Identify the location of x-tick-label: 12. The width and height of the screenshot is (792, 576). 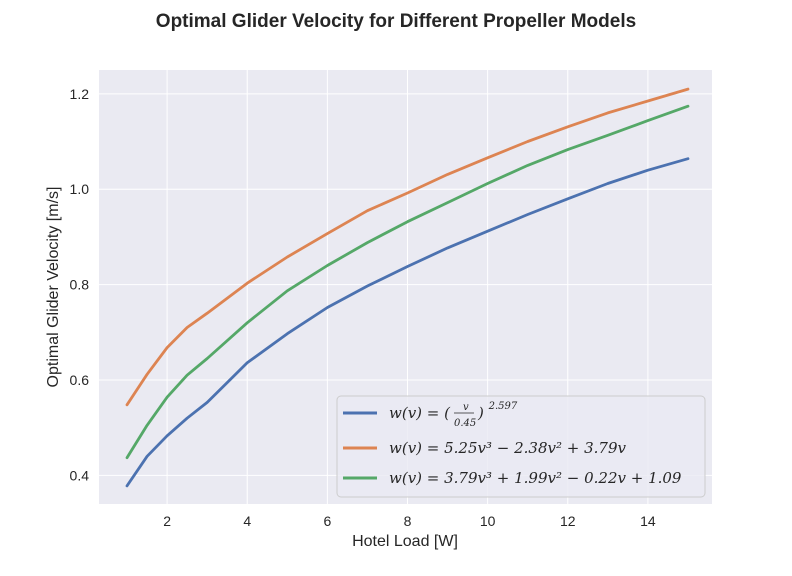
(568, 521).